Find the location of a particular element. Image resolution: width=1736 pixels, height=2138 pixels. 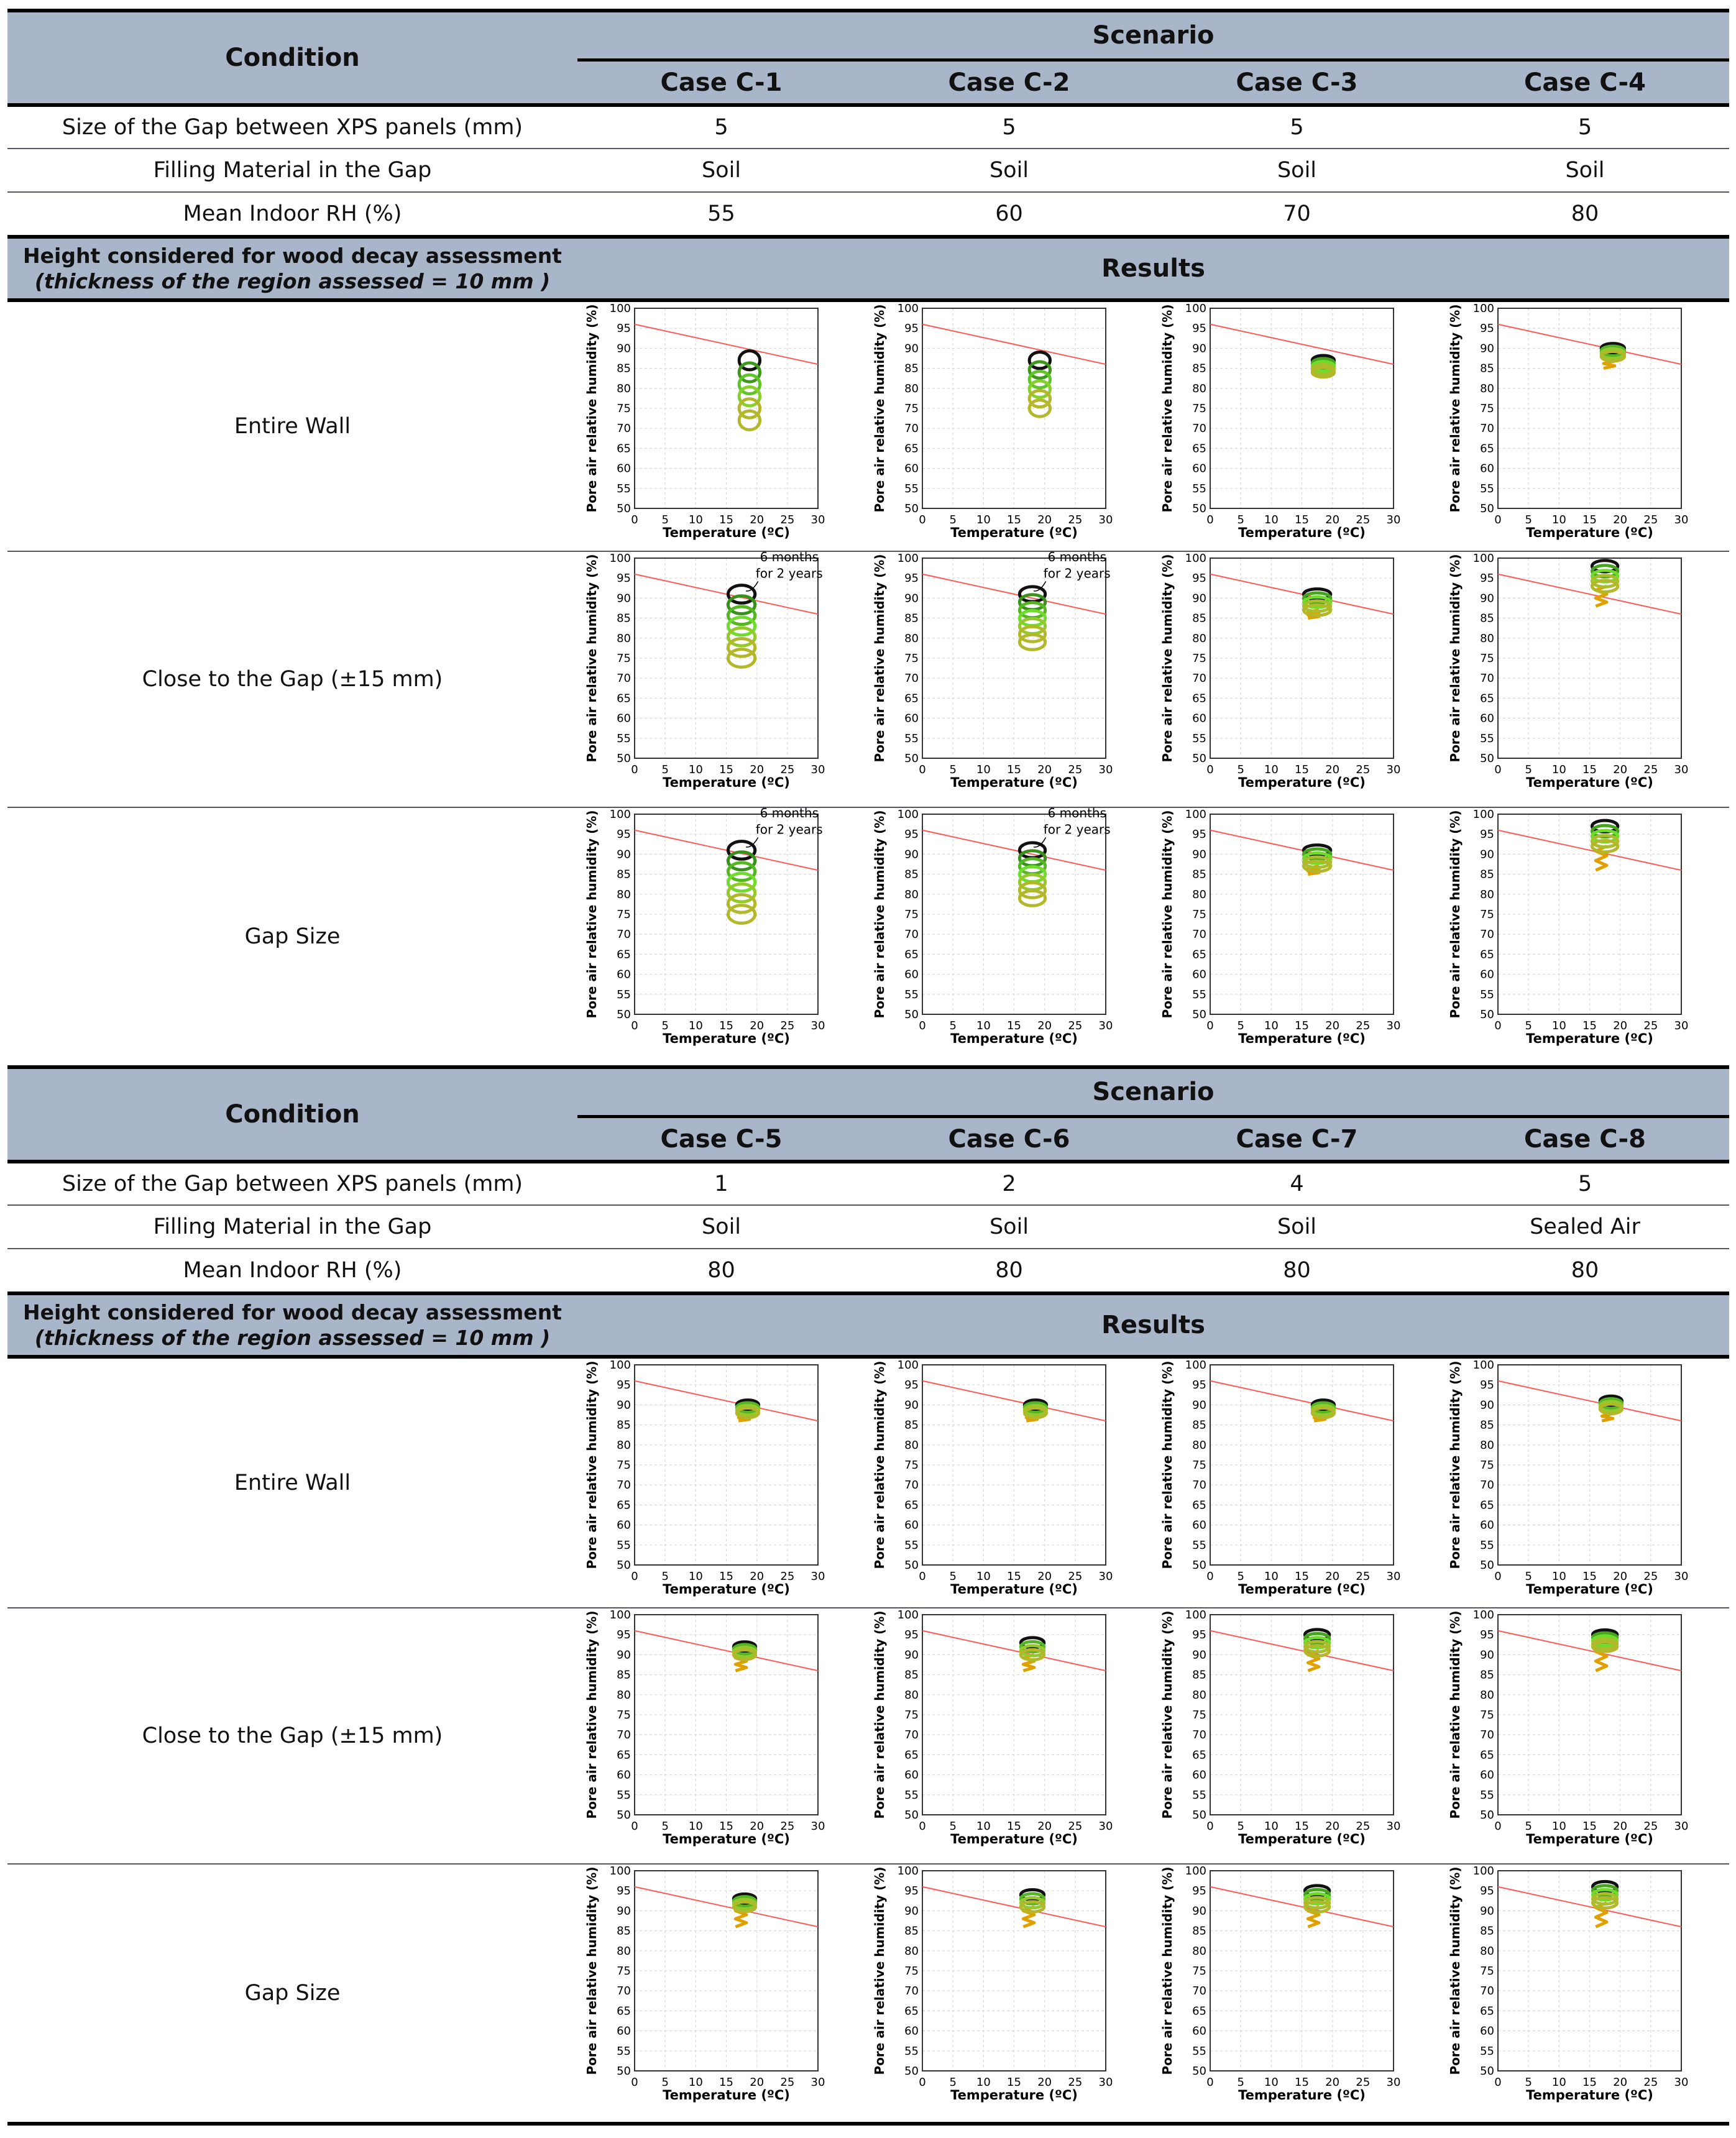

x-tick-label: 5 is located at coordinates (1528, 519).